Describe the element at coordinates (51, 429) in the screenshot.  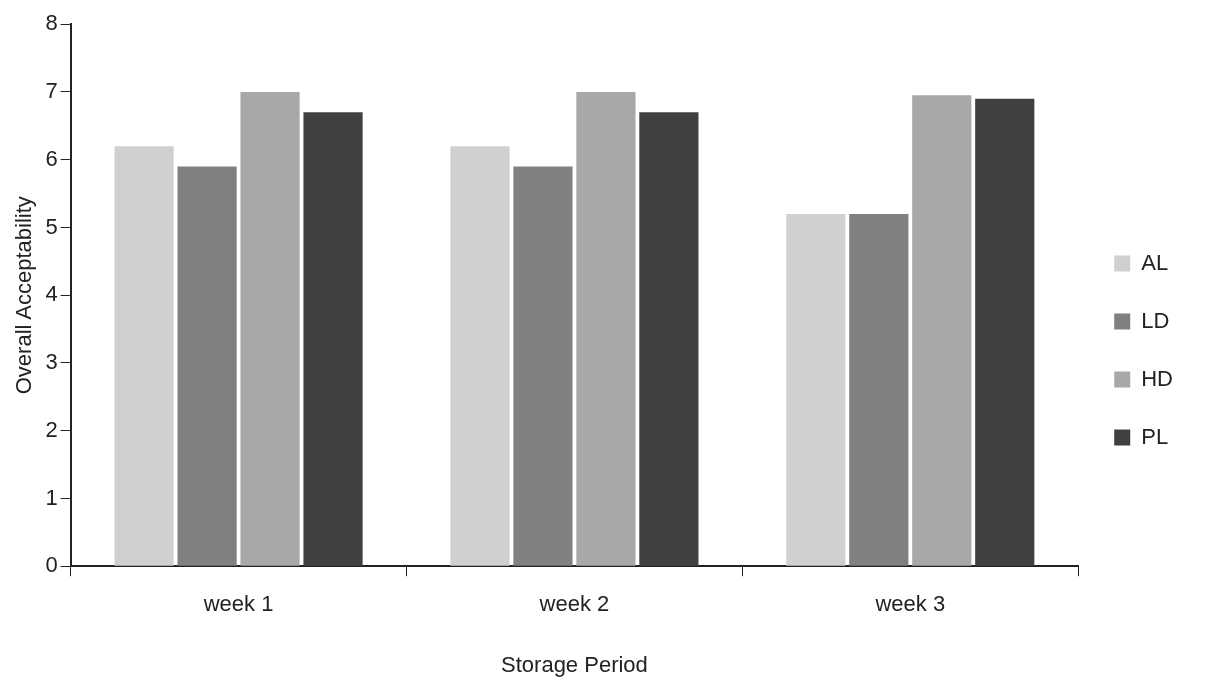
I see `y-tick-label: 2` at that location.